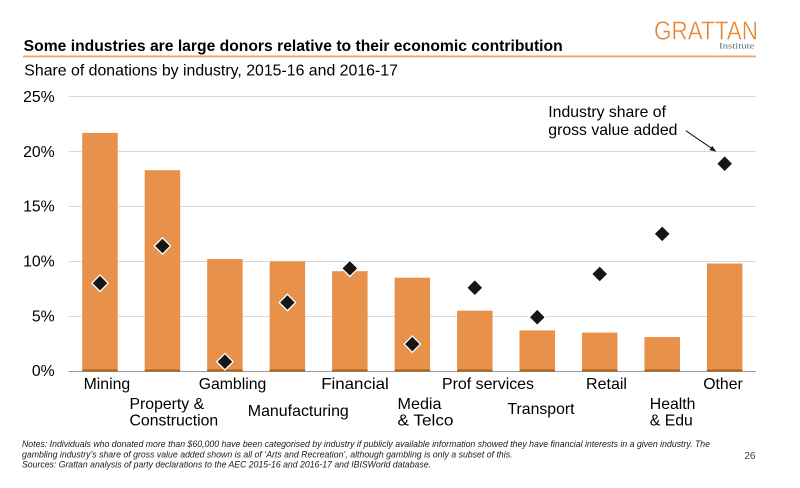 Image resolution: width=800 pixels, height=488 pixels. I want to click on svg-text: 5%, so click(43, 316).